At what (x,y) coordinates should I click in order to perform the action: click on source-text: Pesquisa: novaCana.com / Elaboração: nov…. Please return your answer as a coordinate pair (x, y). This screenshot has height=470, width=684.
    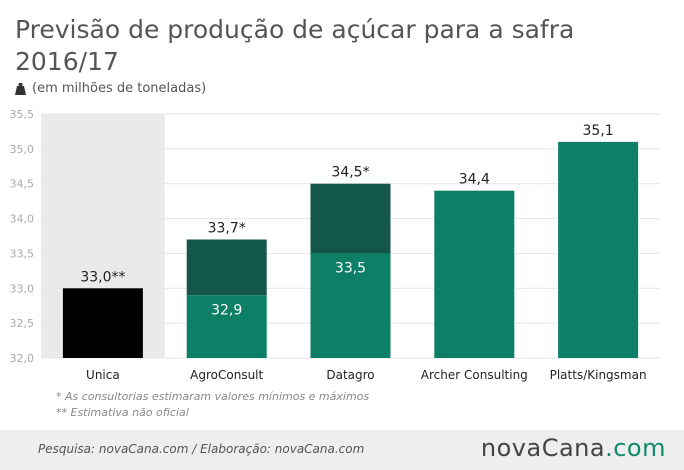
    Looking at the image, I should click on (201, 449).